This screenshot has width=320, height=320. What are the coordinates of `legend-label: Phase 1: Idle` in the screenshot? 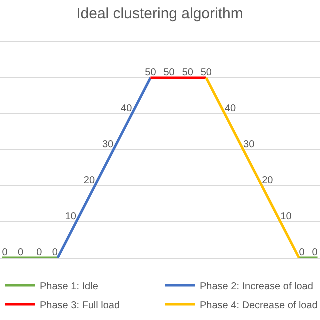 It's located at (69, 286).